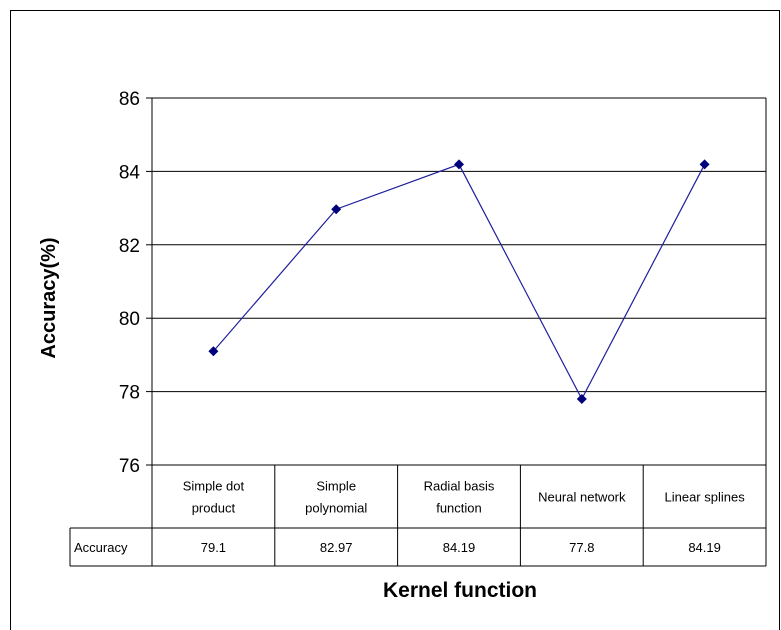 Image resolution: width=781 pixels, height=630 pixels. What do you see at coordinates (129, 466) in the screenshot?
I see `y-tick-label: 76` at bounding box center [129, 466].